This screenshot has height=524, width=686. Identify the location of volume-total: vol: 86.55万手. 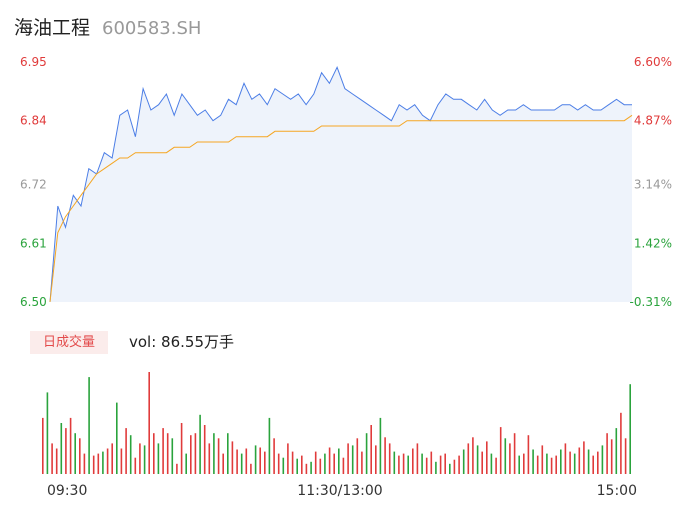
(181, 342).